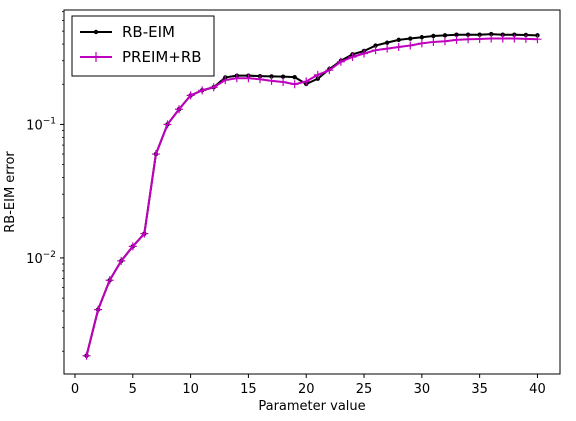 This screenshot has width=576, height=421. What do you see at coordinates (96, 32) in the screenshot?
I see `legend-marker-rb-eim` at bounding box center [96, 32].